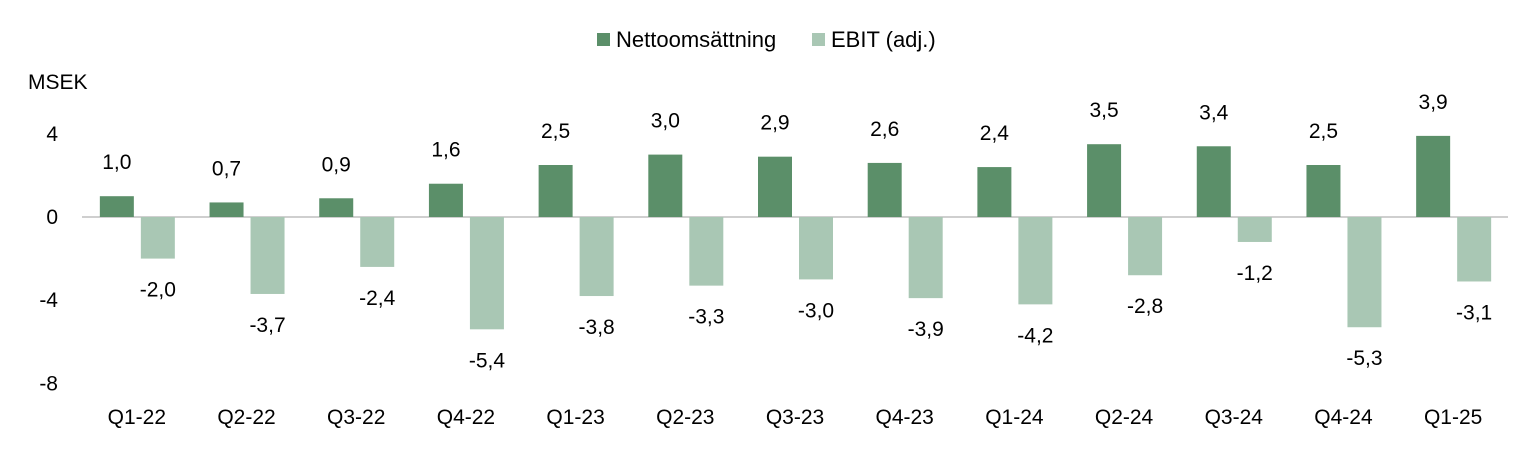 The image size is (1536, 462). What do you see at coordinates (597, 327) in the screenshot?
I see `data-label: -3,8` at bounding box center [597, 327].